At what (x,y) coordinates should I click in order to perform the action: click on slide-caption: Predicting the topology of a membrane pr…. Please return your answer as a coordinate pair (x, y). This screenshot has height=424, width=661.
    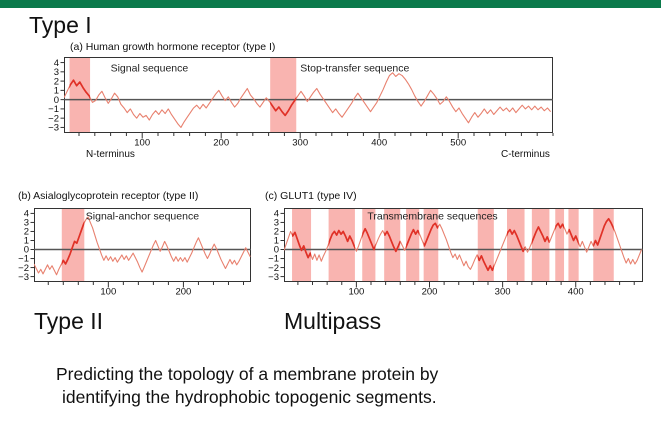
    Looking at the image, I should click on (336, 386).